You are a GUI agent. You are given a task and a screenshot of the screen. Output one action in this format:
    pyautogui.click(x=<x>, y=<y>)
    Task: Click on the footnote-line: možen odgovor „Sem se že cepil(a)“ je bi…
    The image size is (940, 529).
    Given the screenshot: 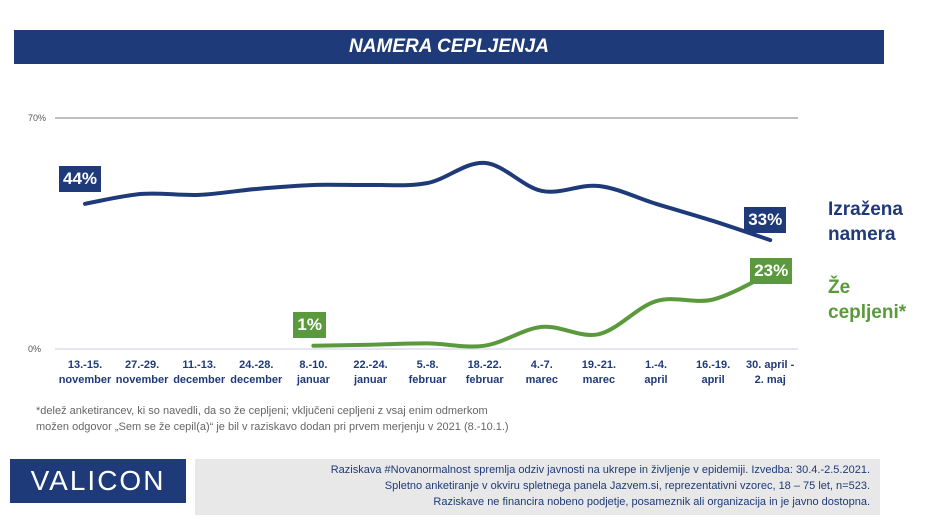 What is the action you would take?
    pyautogui.click(x=272, y=427)
    